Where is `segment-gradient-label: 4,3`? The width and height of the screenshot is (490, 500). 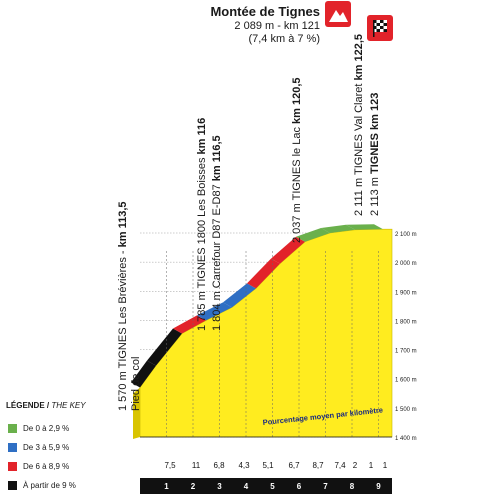 segment-gradient-label: 4,3 is located at coordinates (244, 465).